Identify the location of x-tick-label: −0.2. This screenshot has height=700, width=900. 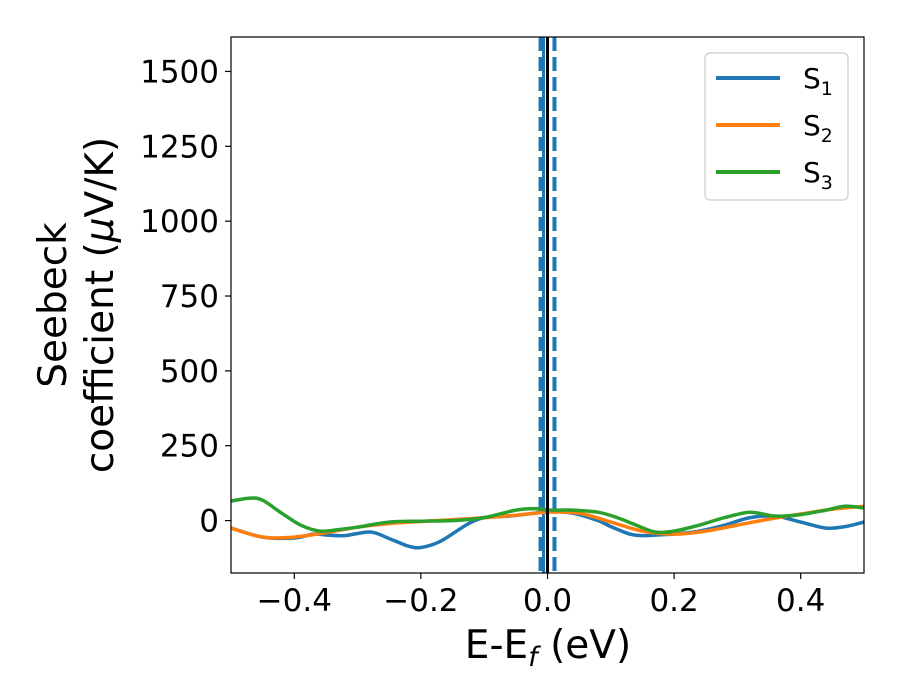
(420, 601).